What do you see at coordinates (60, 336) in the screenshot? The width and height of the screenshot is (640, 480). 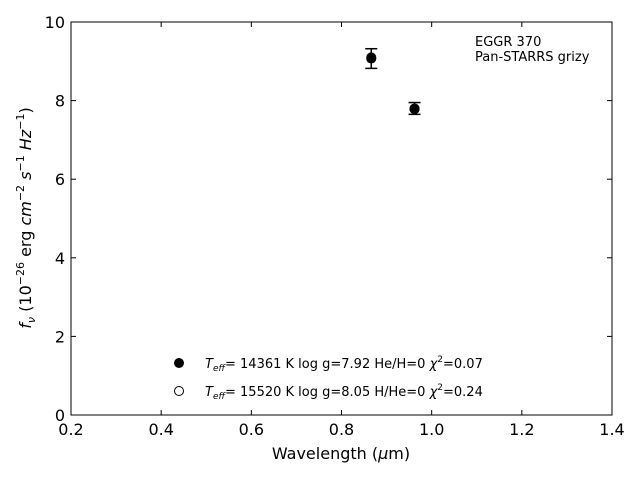 I see `y-tick-label: 2` at bounding box center [60, 336].